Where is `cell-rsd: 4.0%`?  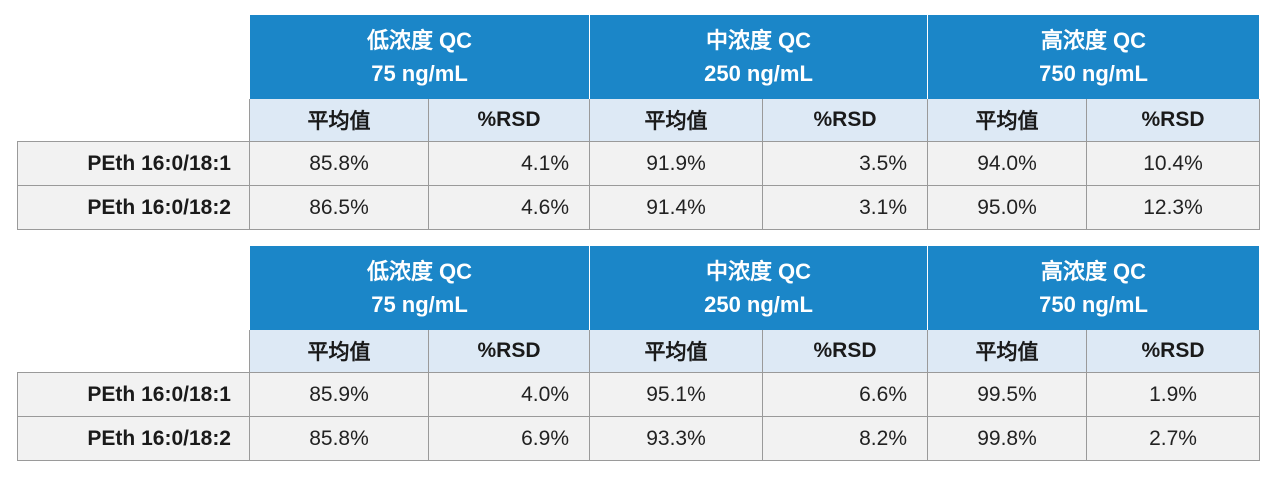
cell-rsd: 4.0% is located at coordinates (509, 394).